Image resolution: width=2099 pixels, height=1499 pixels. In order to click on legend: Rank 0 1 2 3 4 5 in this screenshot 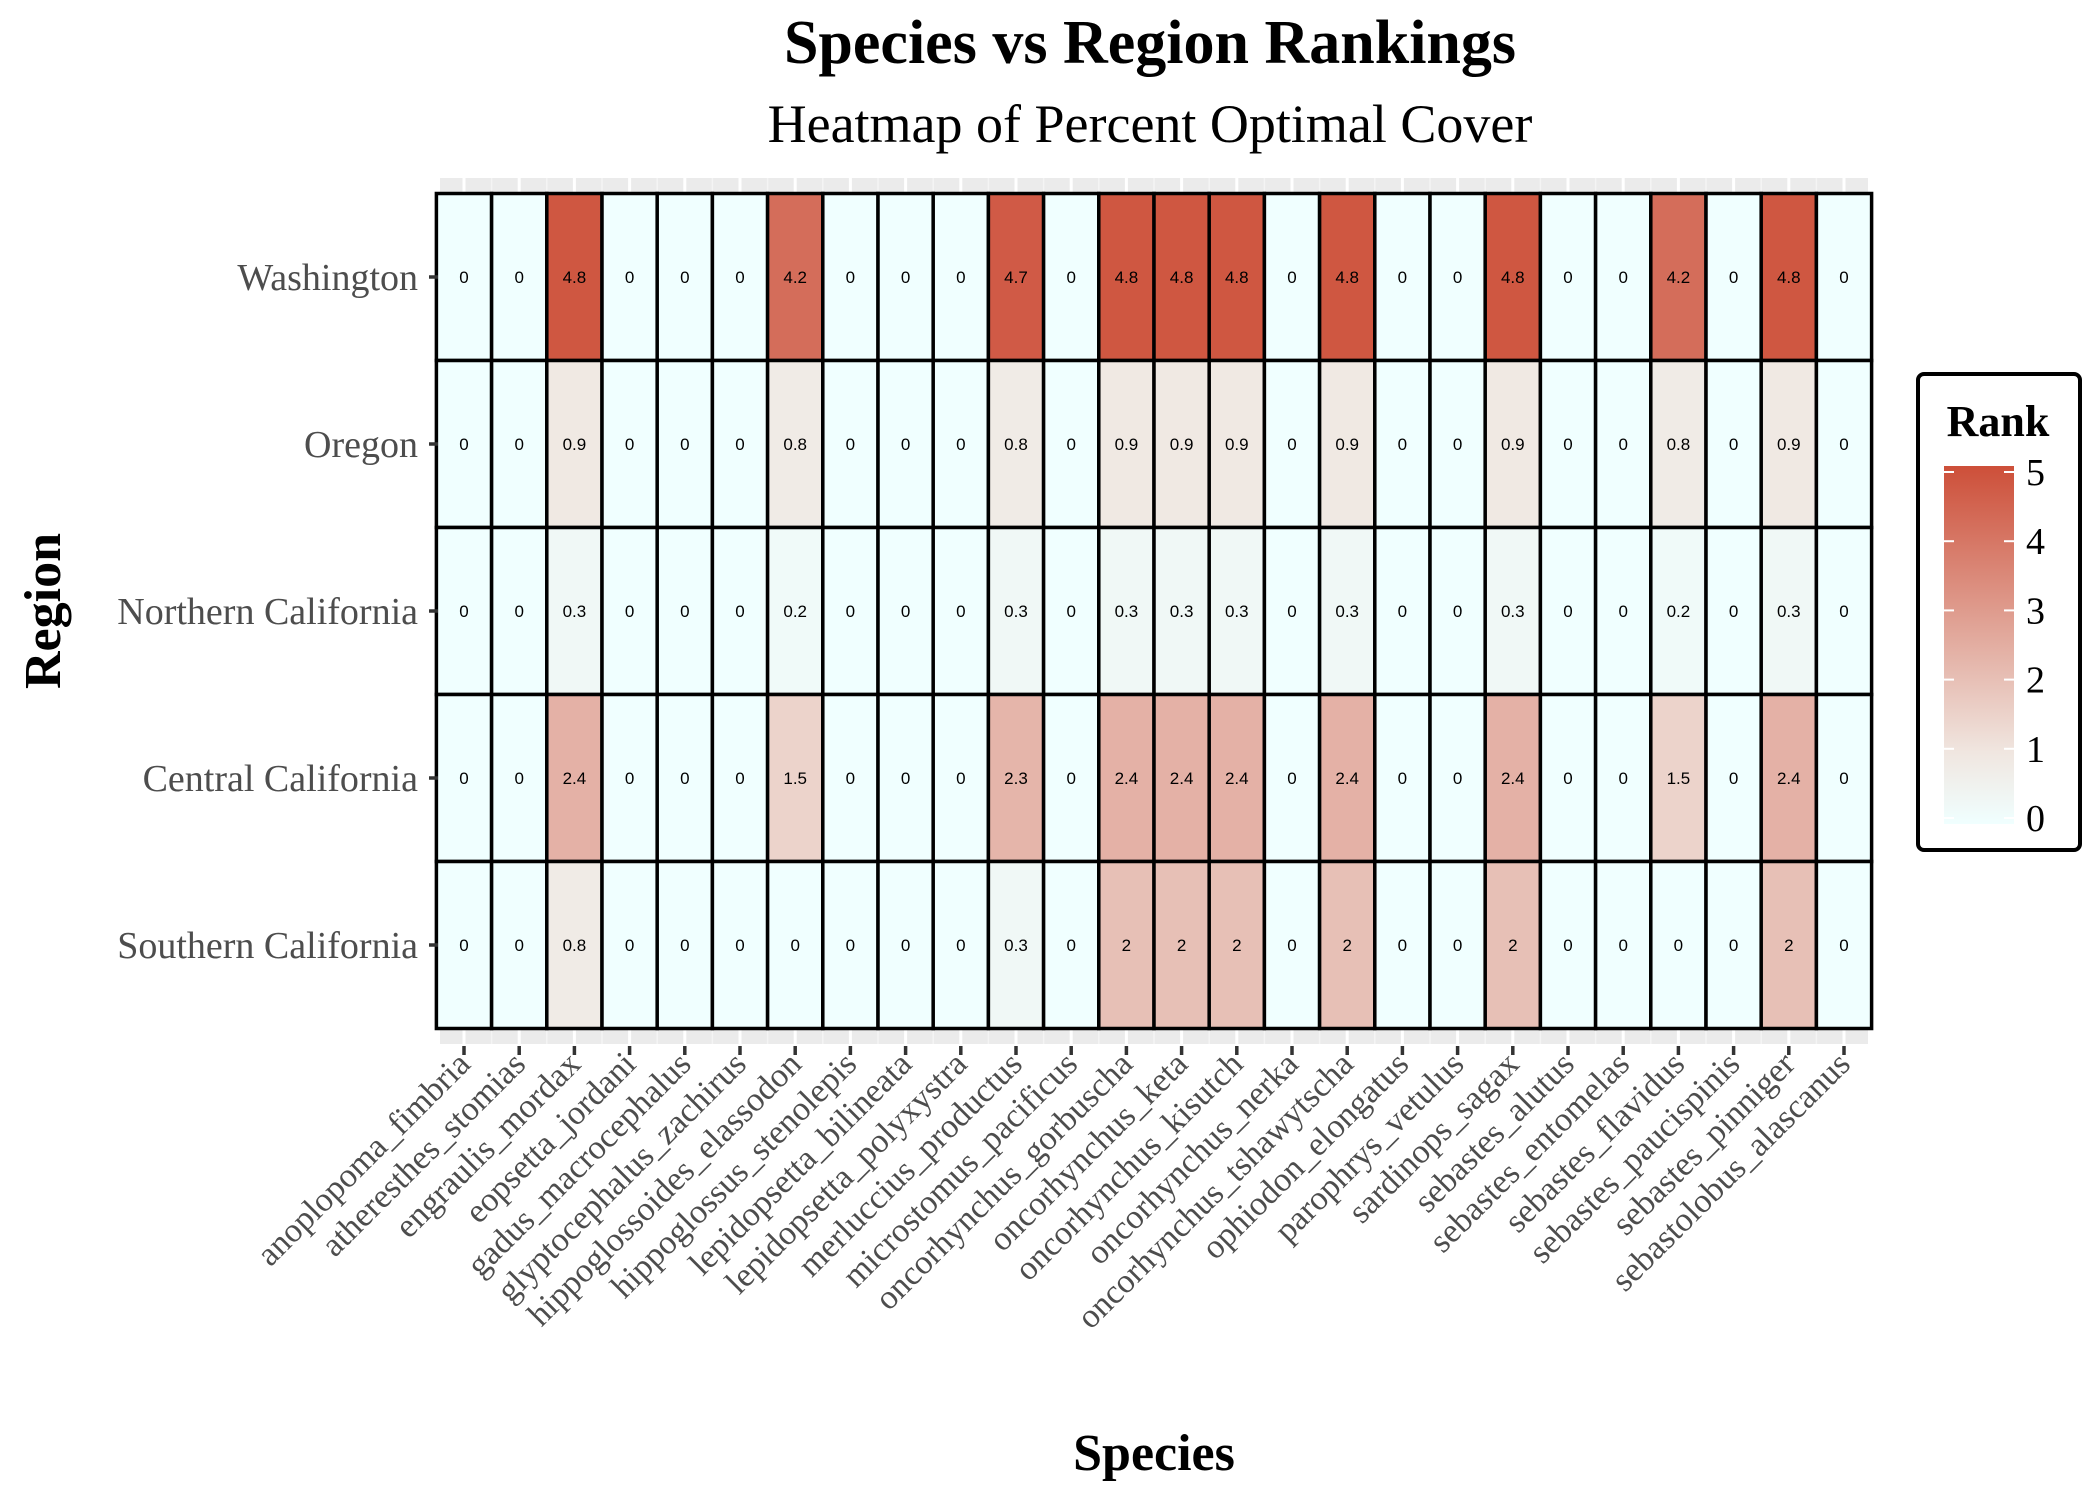, I will do `click(1999, 612)`.